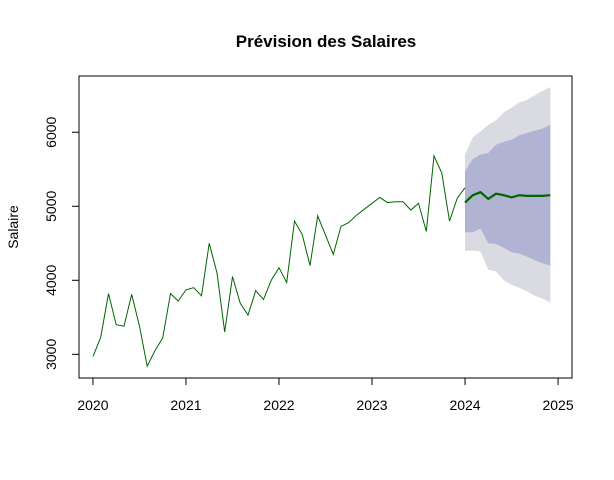 The width and height of the screenshot is (614, 480). Describe the element at coordinates (61, 243) in the screenshot. I see `y-axis: 3000 4000 5000 6000` at that location.